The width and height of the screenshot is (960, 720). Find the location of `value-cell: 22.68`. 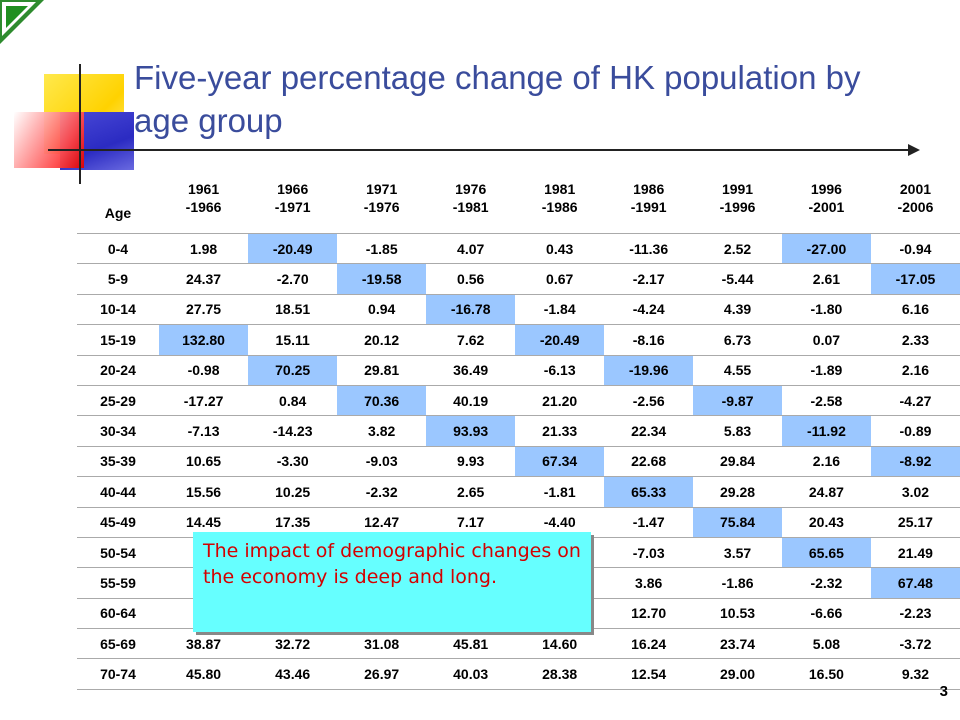

value-cell: 22.68 is located at coordinates (649, 461).